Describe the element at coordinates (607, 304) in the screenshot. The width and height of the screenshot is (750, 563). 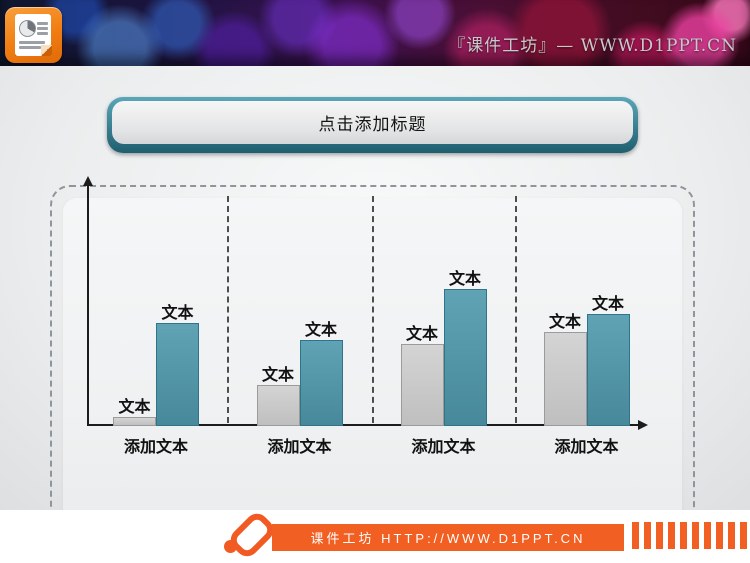
I see `bar-label-series-teal-group4: 文本` at that location.